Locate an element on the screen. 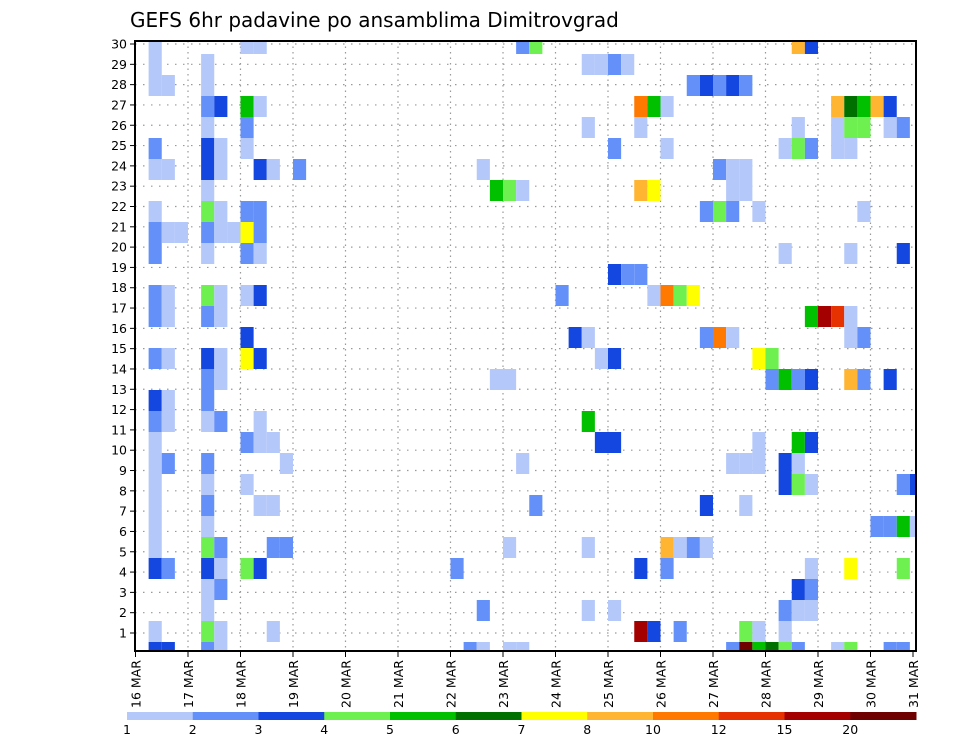  y-tick-label: 9 is located at coordinates (123, 470).